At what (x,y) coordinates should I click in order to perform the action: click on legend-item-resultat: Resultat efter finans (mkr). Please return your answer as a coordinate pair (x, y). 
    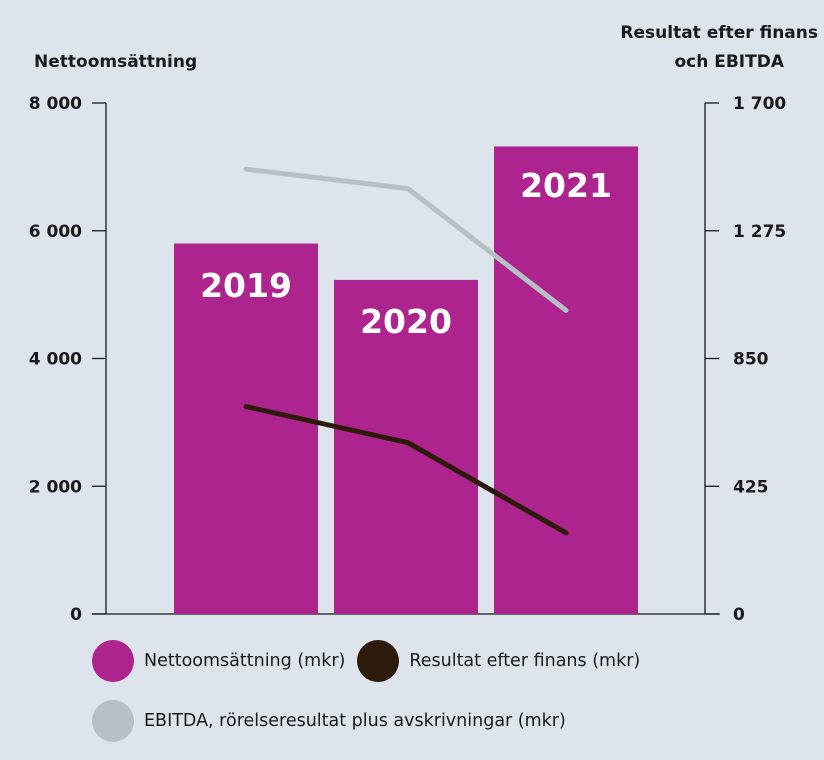
    Looking at the image, I should click on (498, 661).